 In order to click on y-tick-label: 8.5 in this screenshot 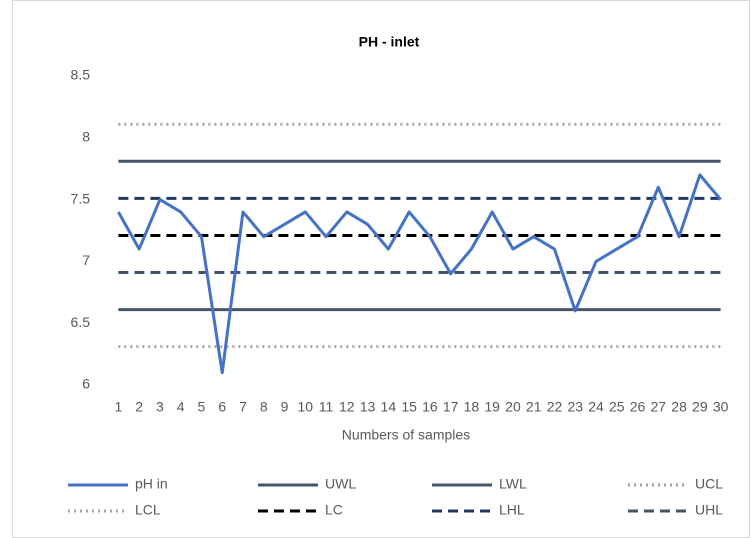, I will do `click(81, 75)`.